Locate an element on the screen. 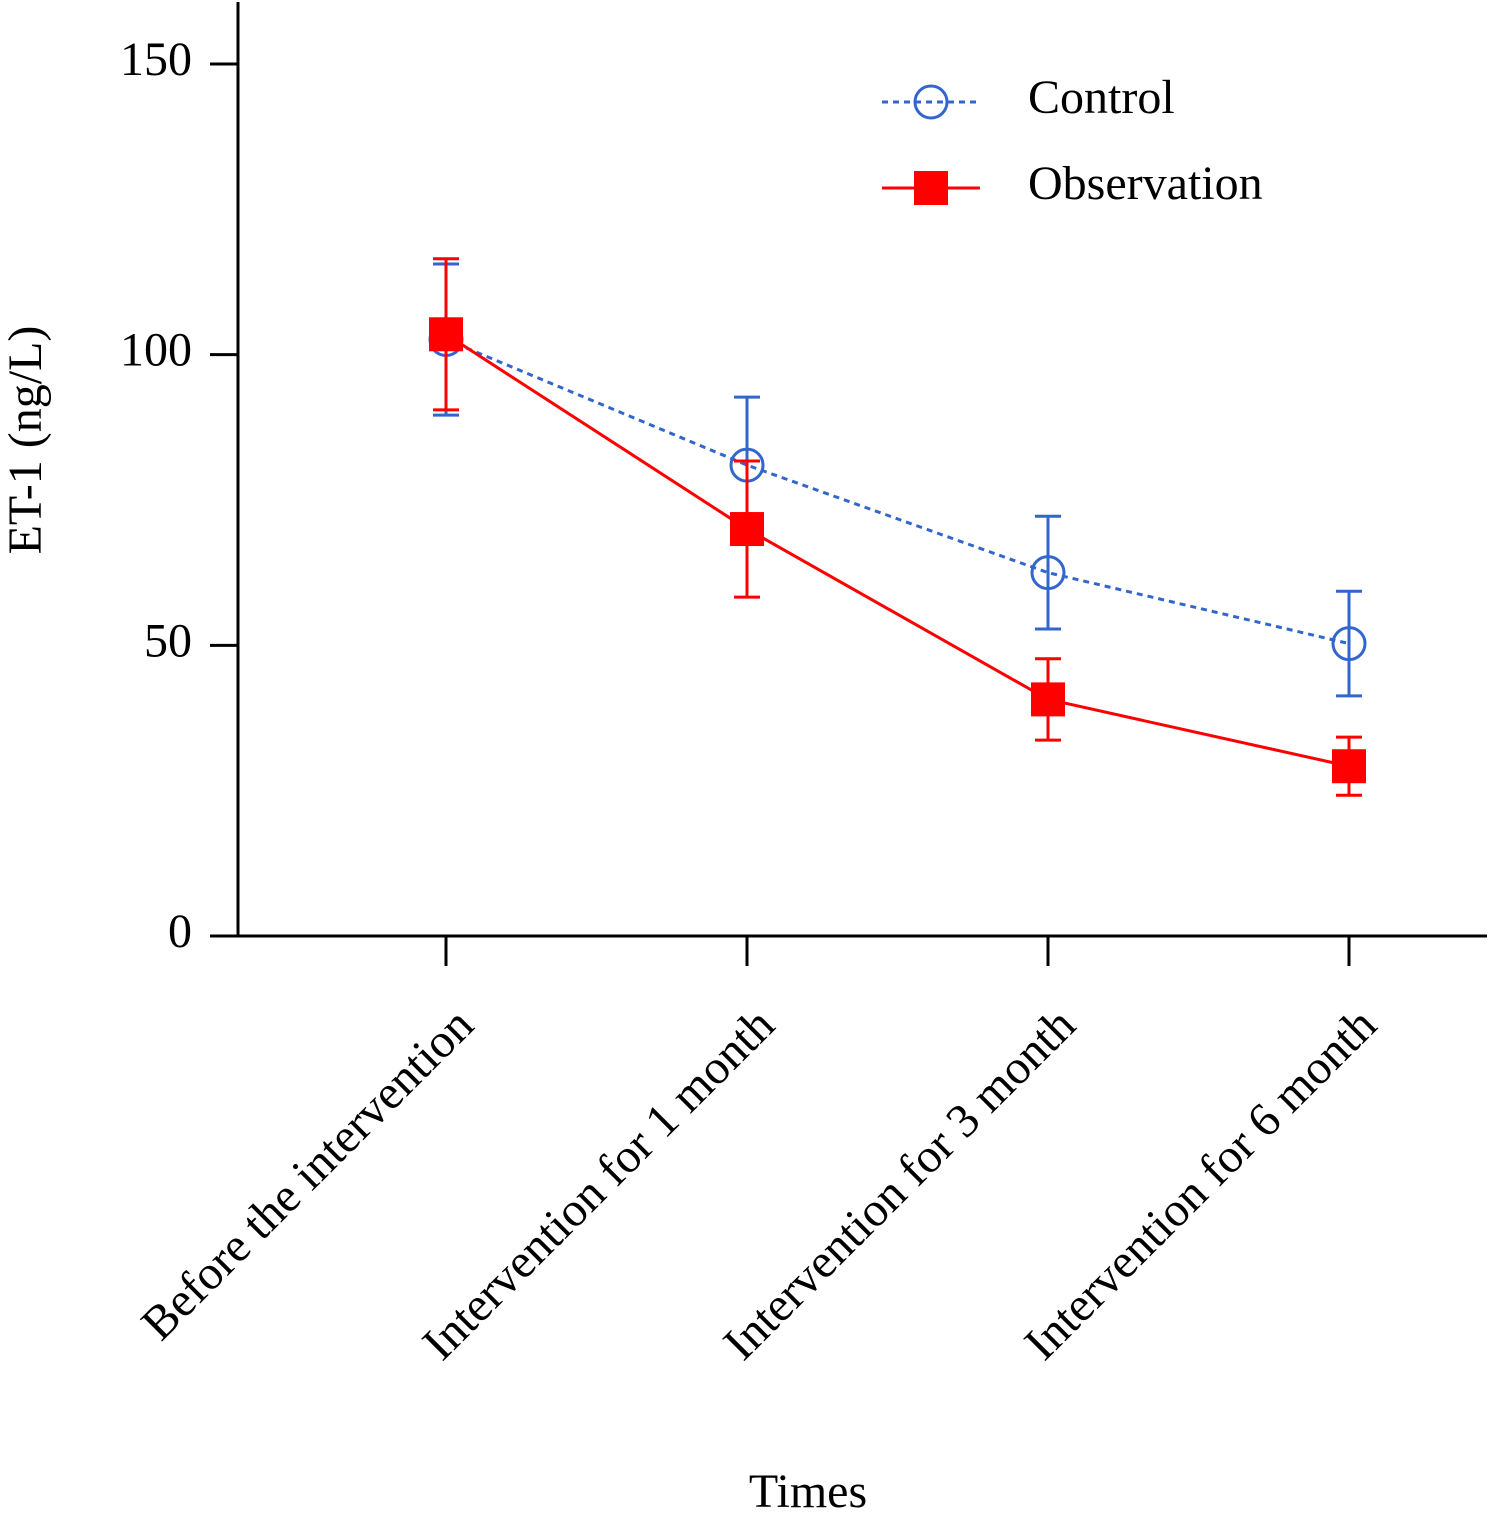 This screenshot has width=1489, height=1520. x-tick-label: Intervention for 6 month is located at coordinates (1200, 1184).